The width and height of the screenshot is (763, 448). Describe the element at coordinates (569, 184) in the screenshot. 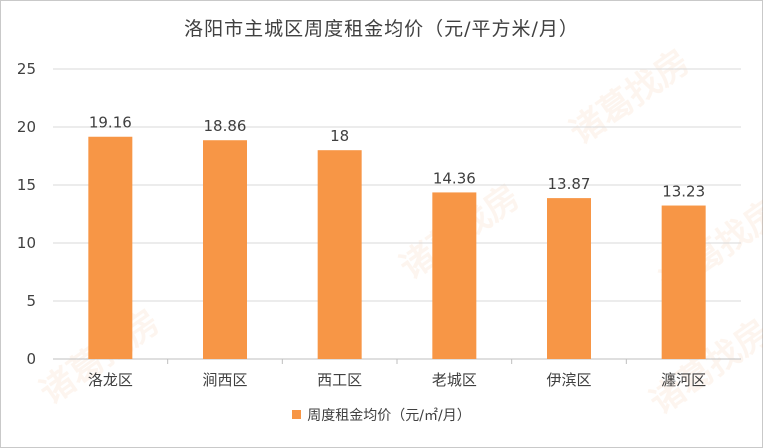

I see `value-label: 13.87` at that location.